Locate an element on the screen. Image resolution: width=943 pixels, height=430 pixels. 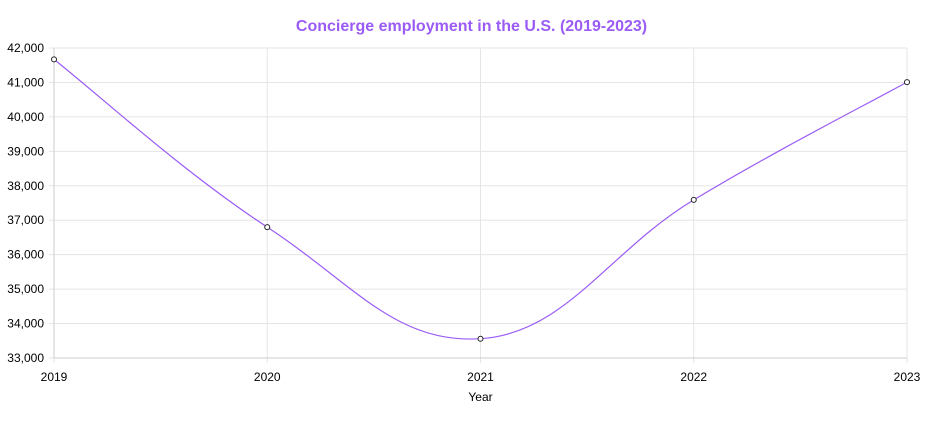
y-tick-label: 35,000 is located at coordinates (25, 289).